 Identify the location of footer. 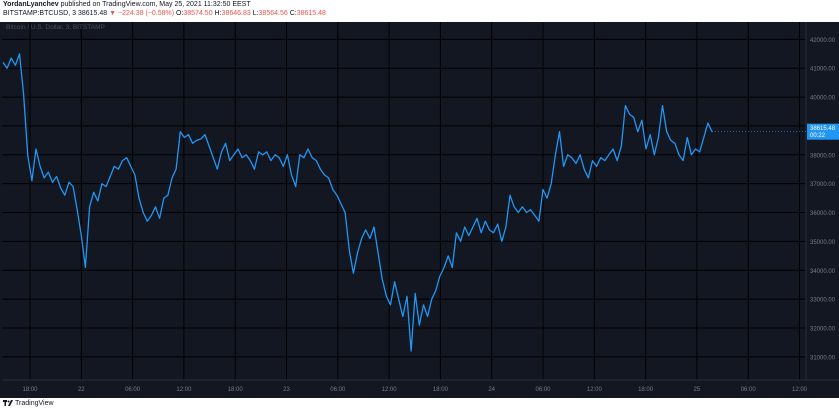
(419, 405).